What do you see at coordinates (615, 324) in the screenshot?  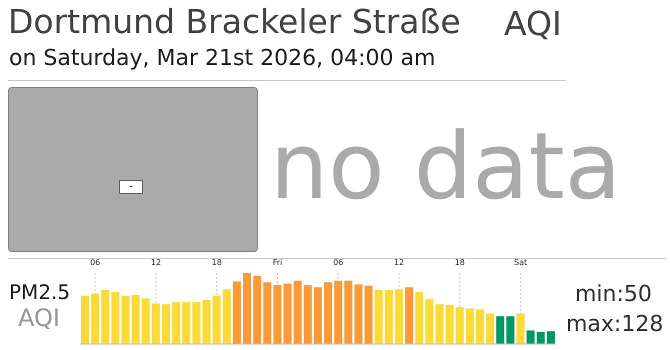 I see `text: max:128` at bounding box center [615, 324].